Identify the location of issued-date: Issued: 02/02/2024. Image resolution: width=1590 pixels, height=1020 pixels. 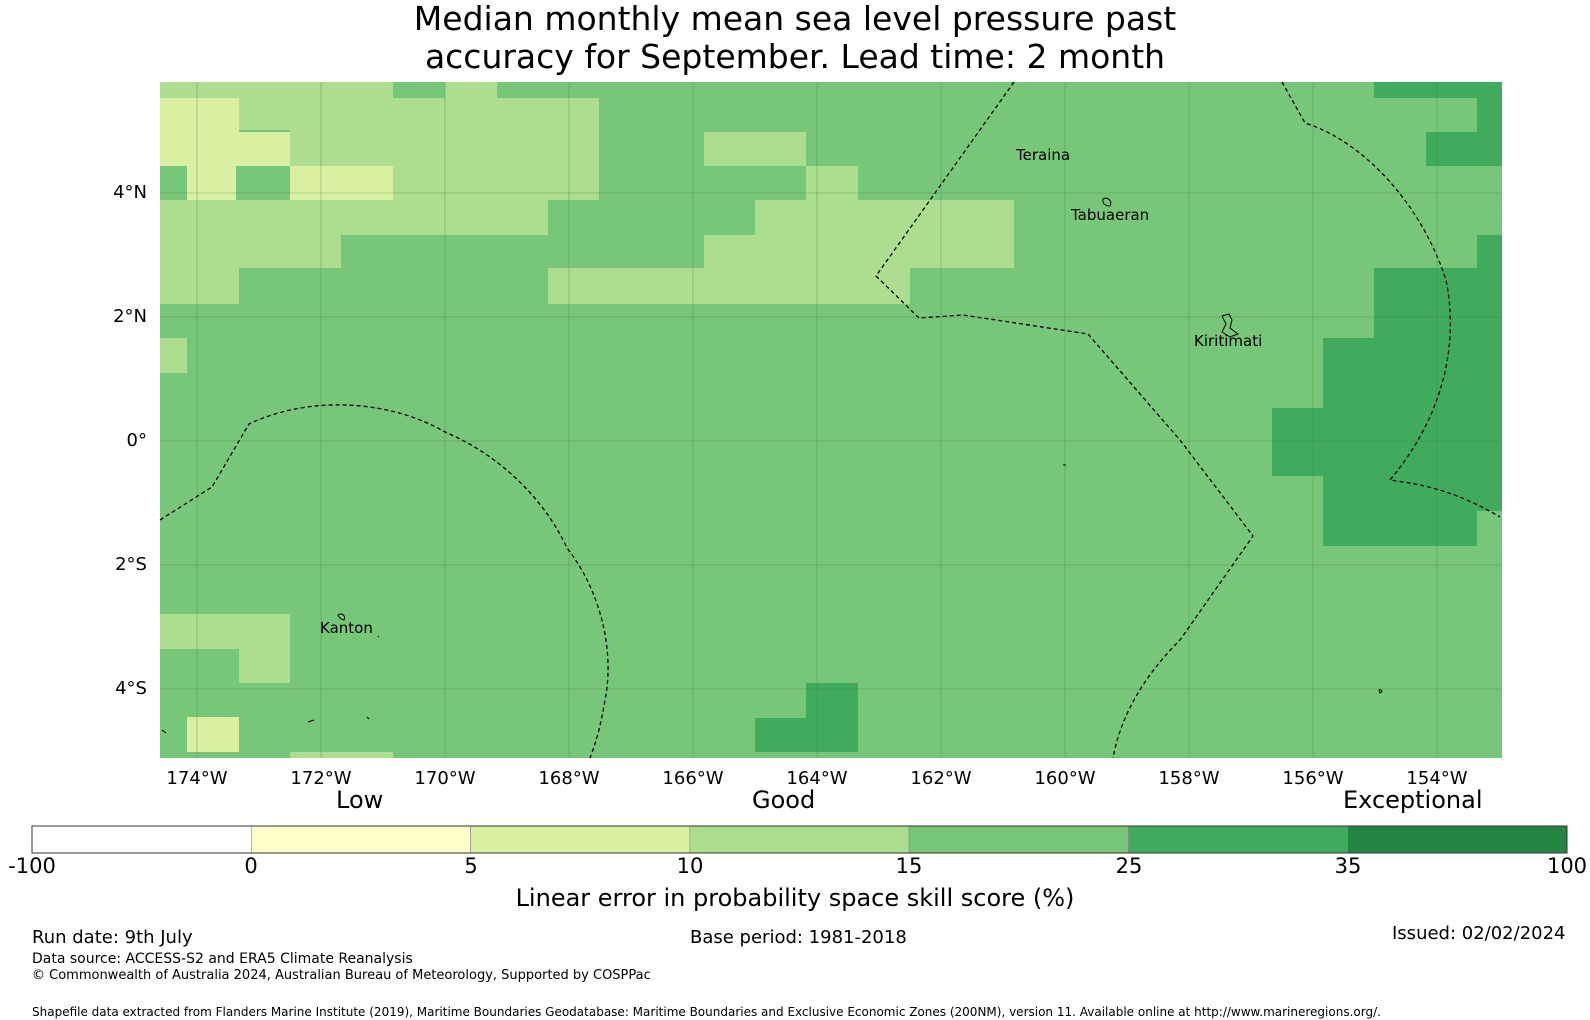
(1479, 933).